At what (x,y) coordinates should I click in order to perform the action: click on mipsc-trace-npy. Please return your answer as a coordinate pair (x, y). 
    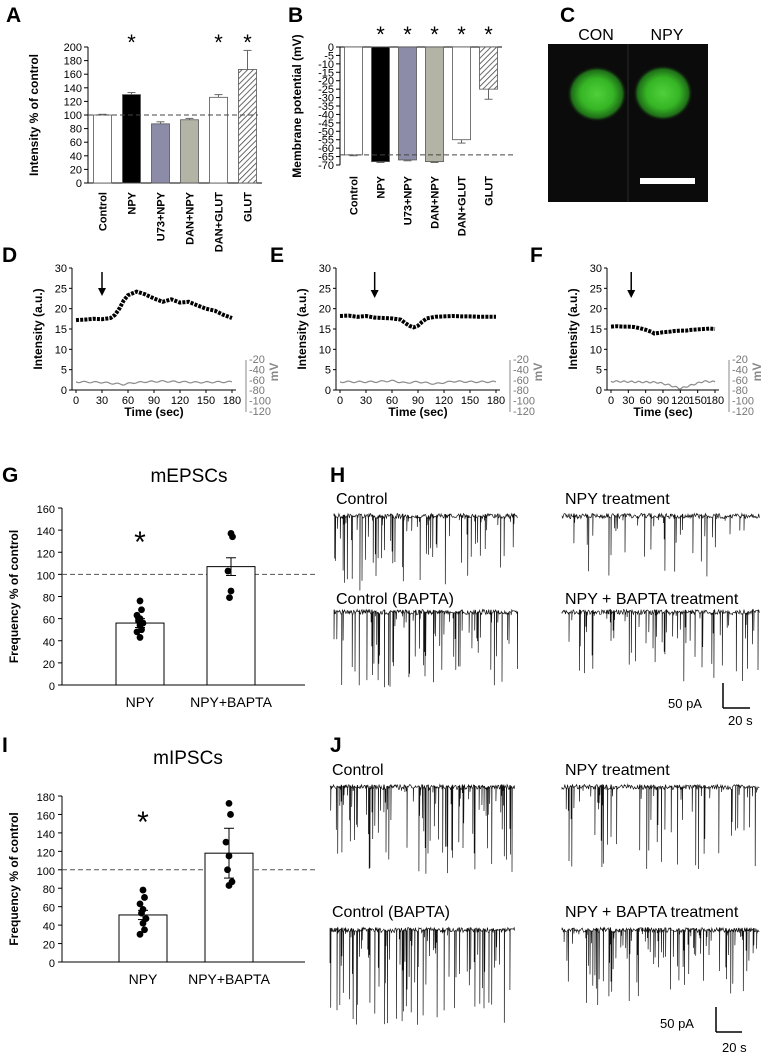
    Looking at the image, I should click on (660, 826).